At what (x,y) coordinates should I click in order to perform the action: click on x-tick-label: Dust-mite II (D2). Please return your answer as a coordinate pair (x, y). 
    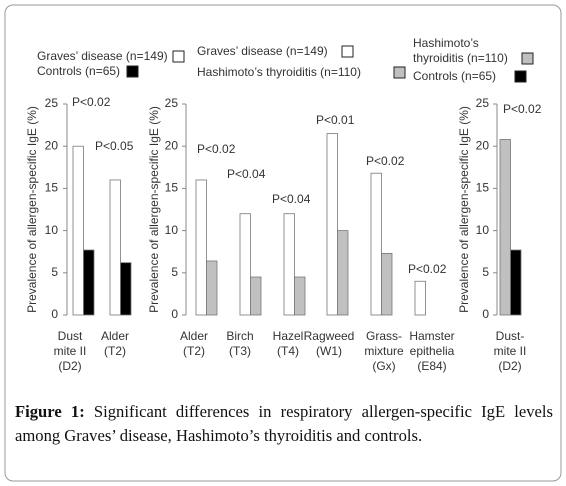
    Looking at the image, I should click on (510, 351).